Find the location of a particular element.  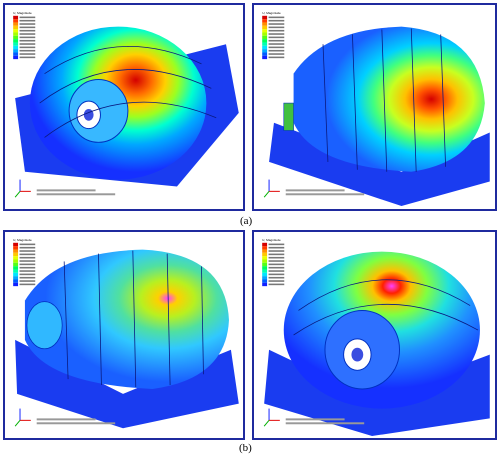

end-shield is located at coordinates (44, 325).